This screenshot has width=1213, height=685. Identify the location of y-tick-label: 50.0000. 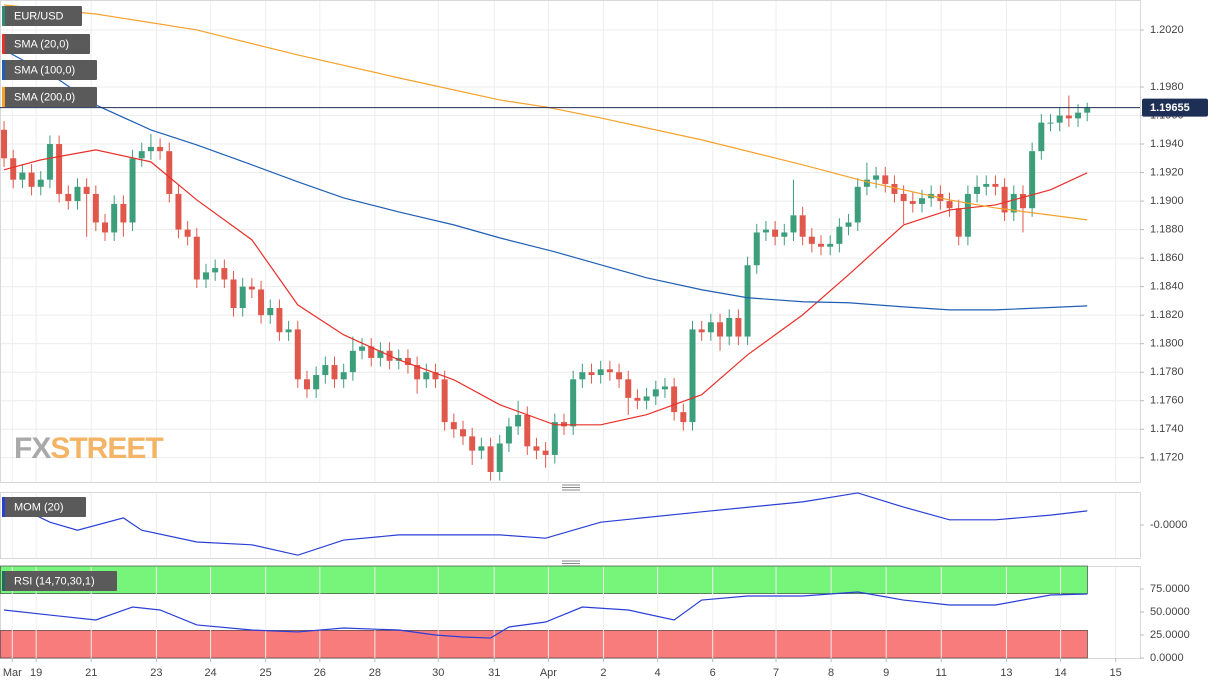
(1170, 612).